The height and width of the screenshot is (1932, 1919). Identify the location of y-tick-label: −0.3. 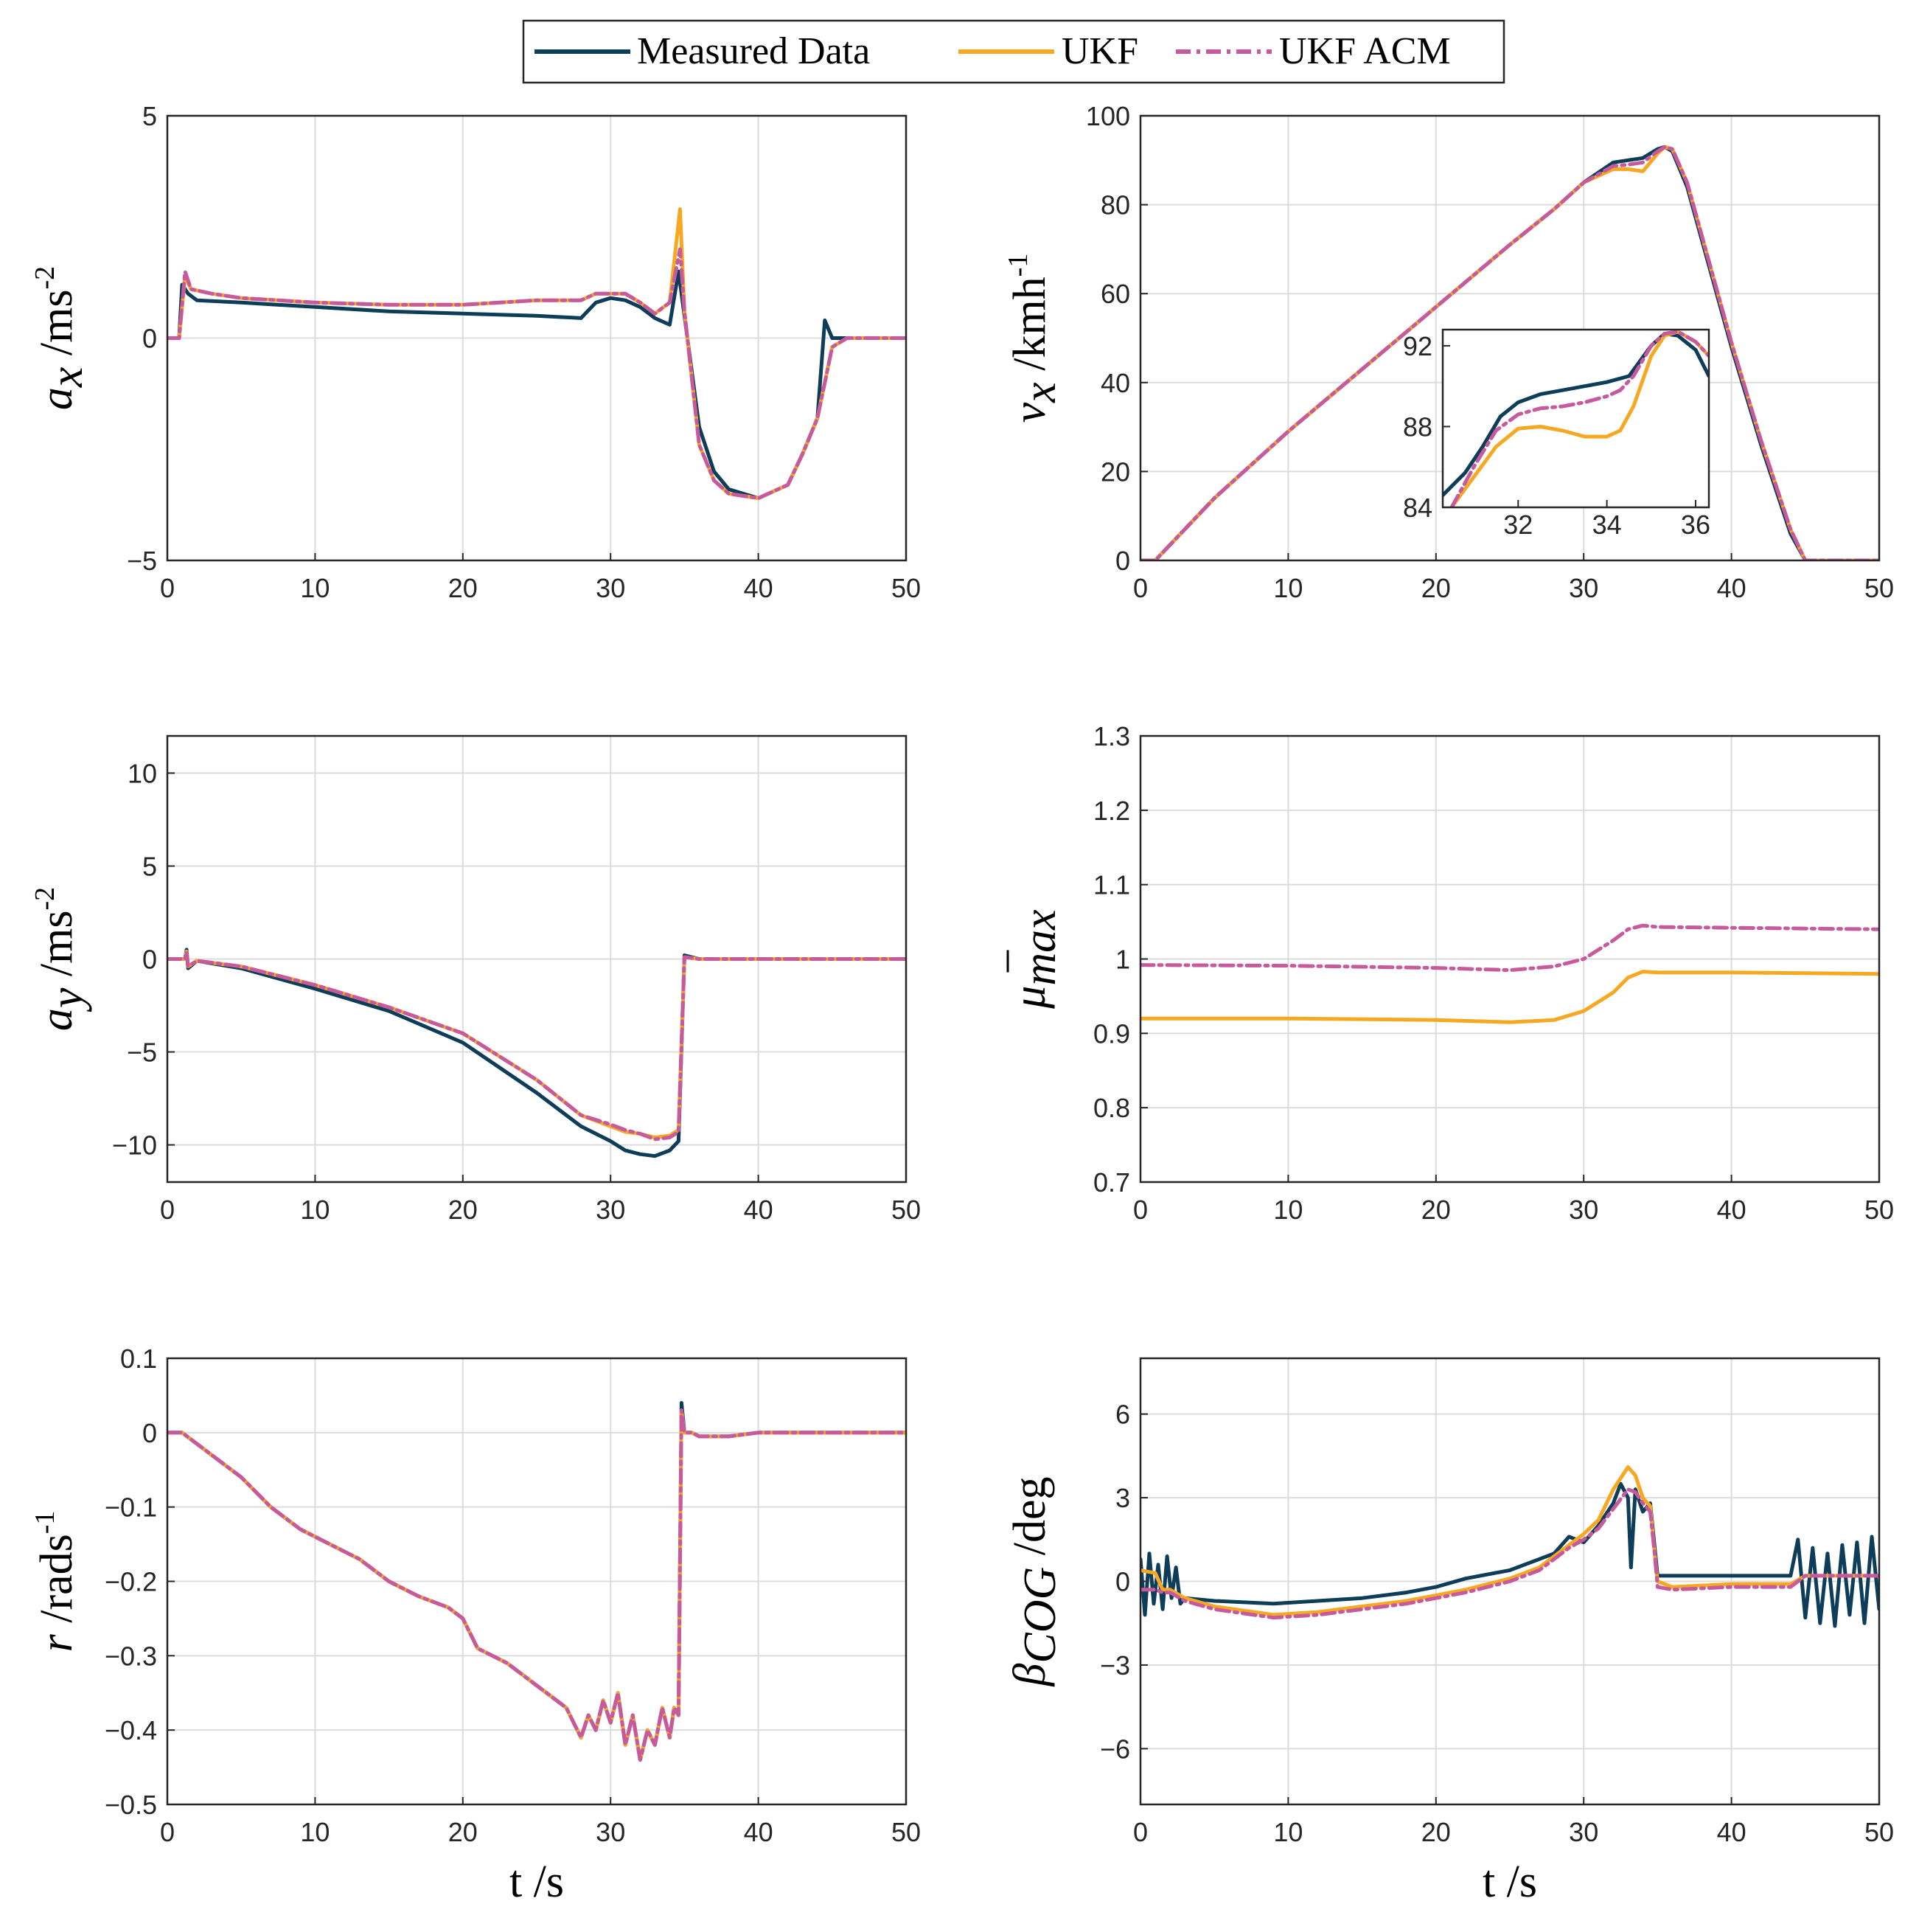
(131, 1656).